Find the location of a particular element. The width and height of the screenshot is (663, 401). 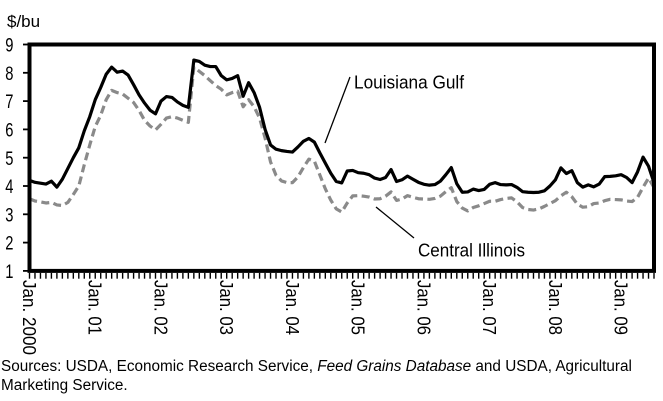

y-tick-label-9: 9 is located at coordinates (9, 46).